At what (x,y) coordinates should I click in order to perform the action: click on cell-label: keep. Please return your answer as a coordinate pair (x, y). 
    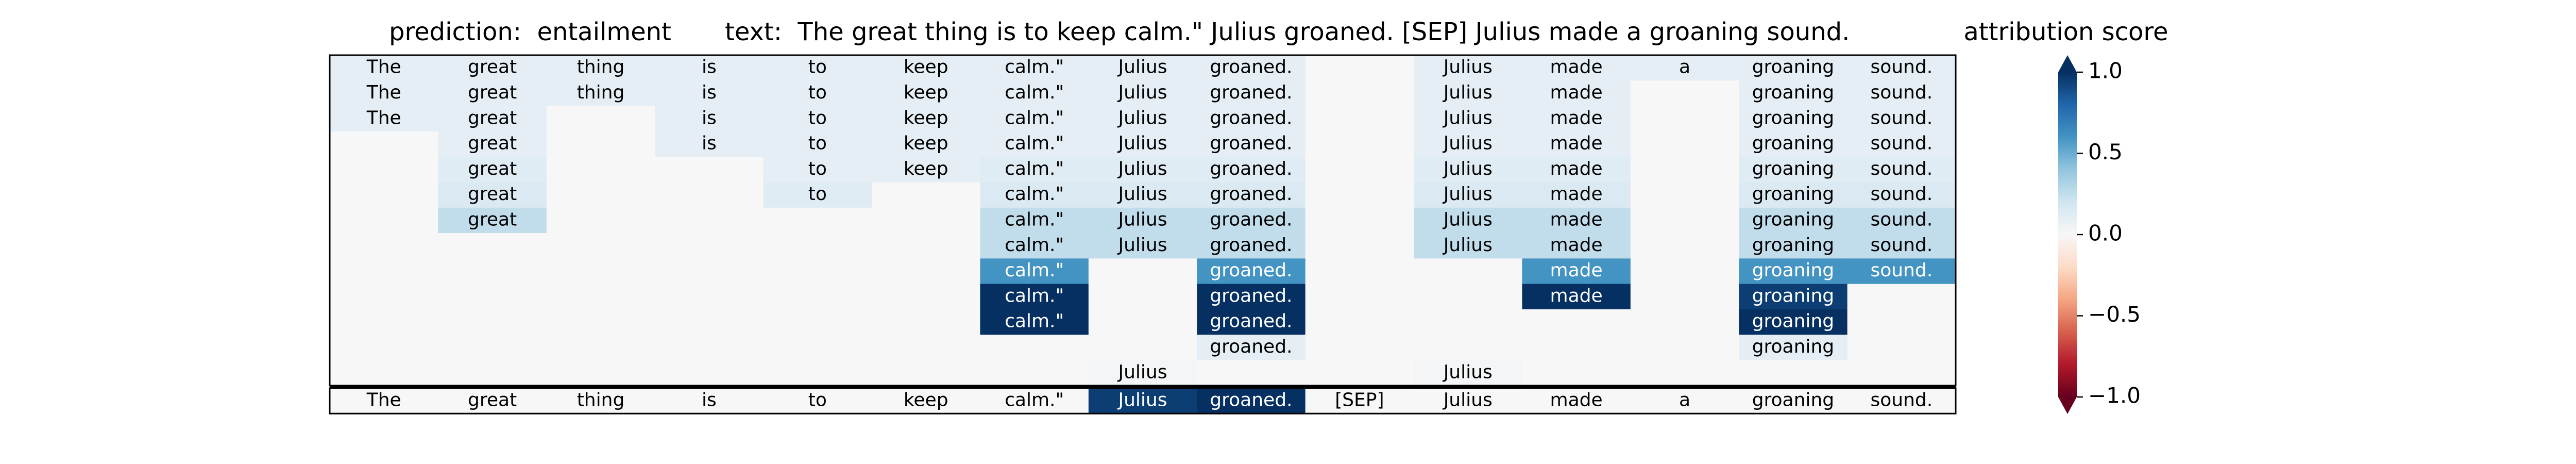
    Looking at the image, I should click on (926, 92).